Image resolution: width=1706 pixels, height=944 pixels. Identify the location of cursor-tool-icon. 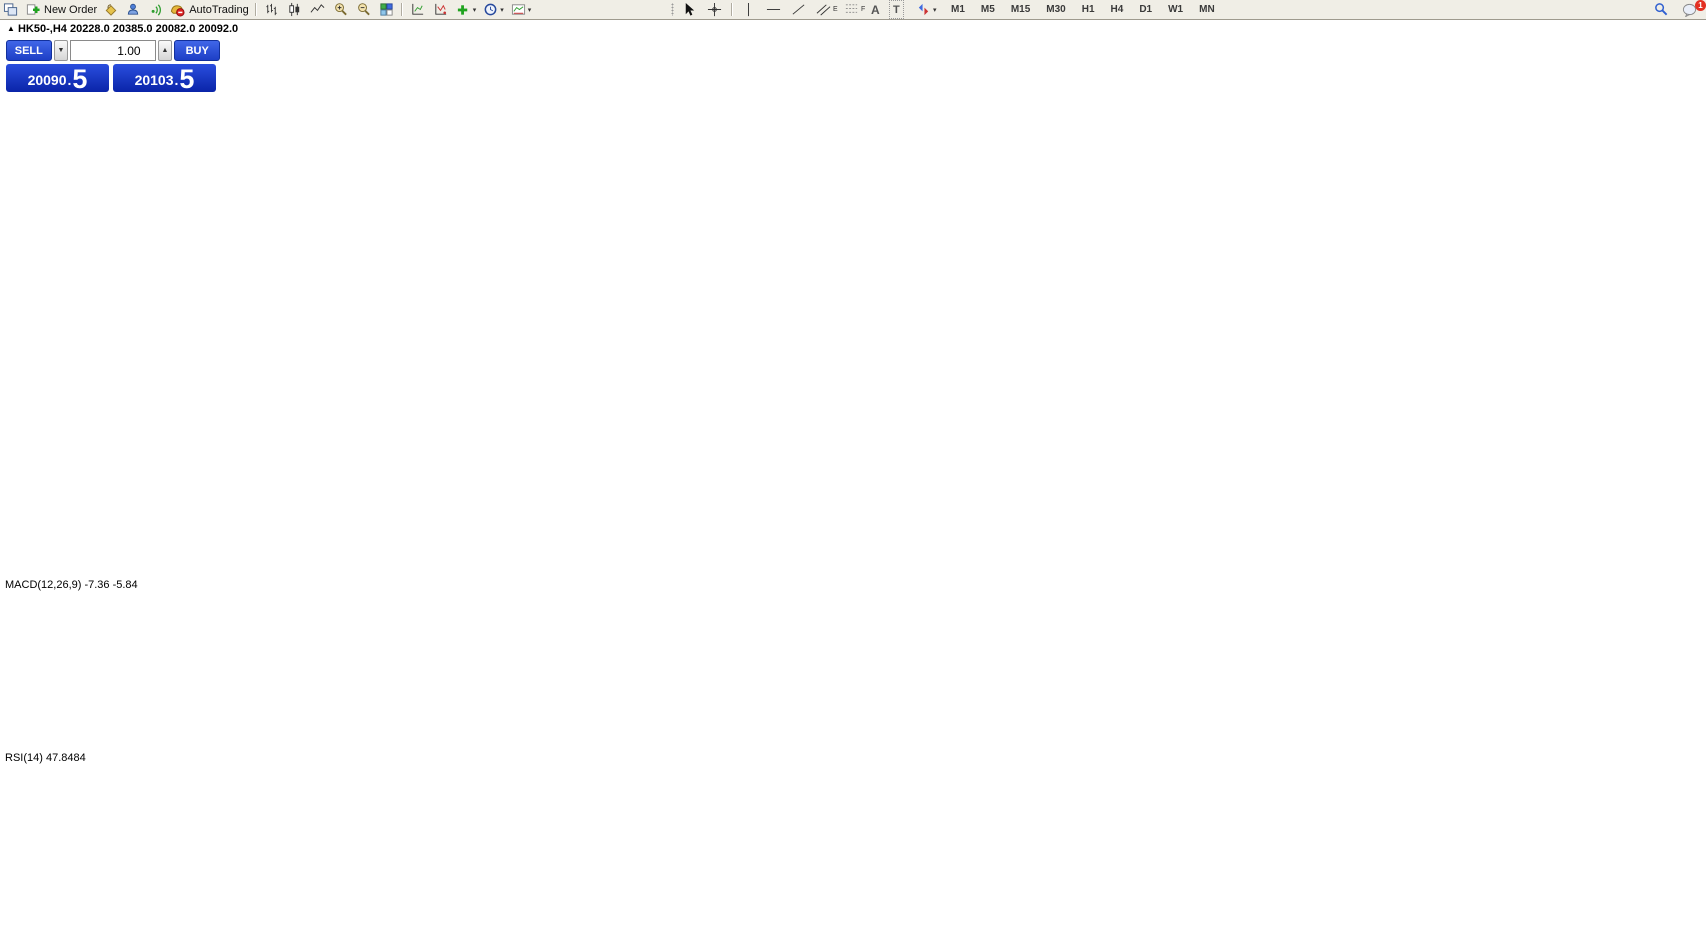
(689, 9).